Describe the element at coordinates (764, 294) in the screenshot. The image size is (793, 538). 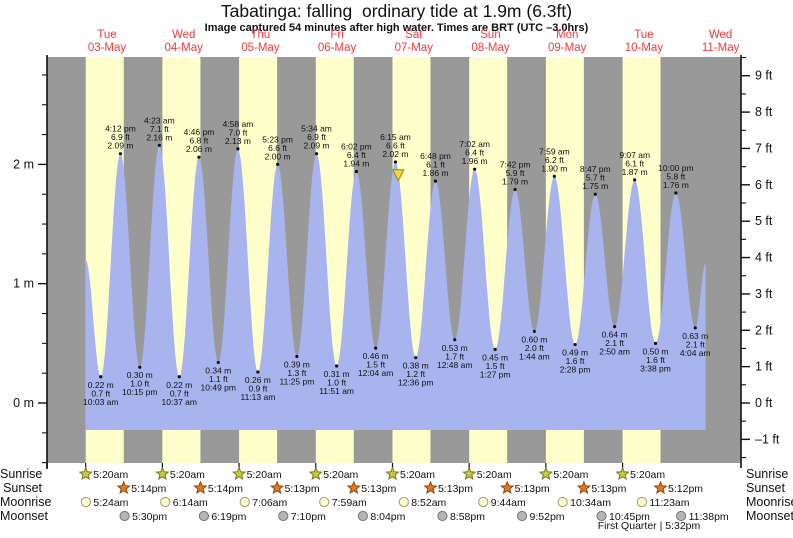
I see `right-axis-tick-label: 3 ft` at that location.